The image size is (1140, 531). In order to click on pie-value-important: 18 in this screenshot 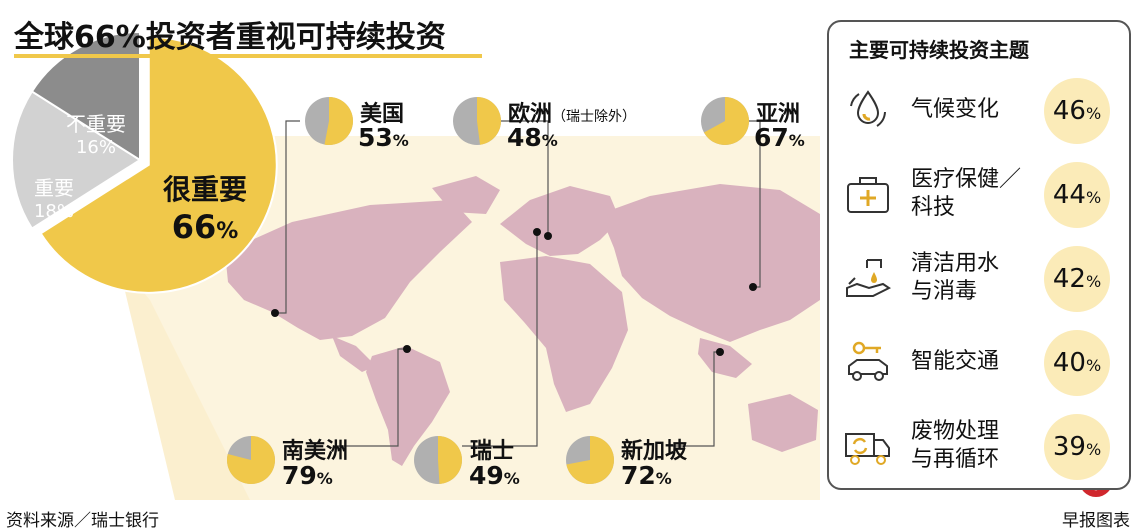, I will do `click(45, 211)`.